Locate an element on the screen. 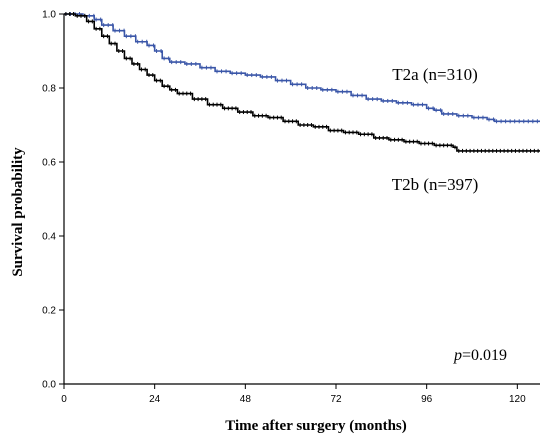  series-label-t2b: T2b (n=397) is located at coordinates (435, 184).